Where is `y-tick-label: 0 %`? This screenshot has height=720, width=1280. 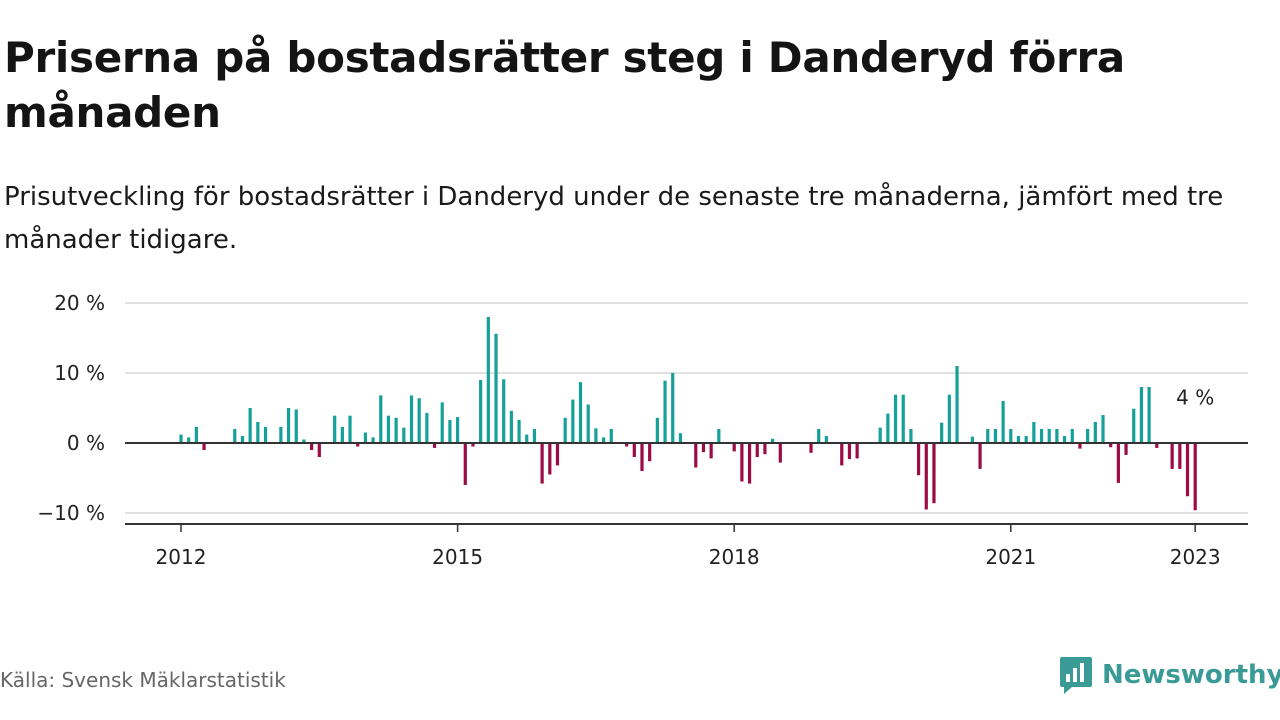 y-tick-label: 0 % is located at coordinates (86, 443).